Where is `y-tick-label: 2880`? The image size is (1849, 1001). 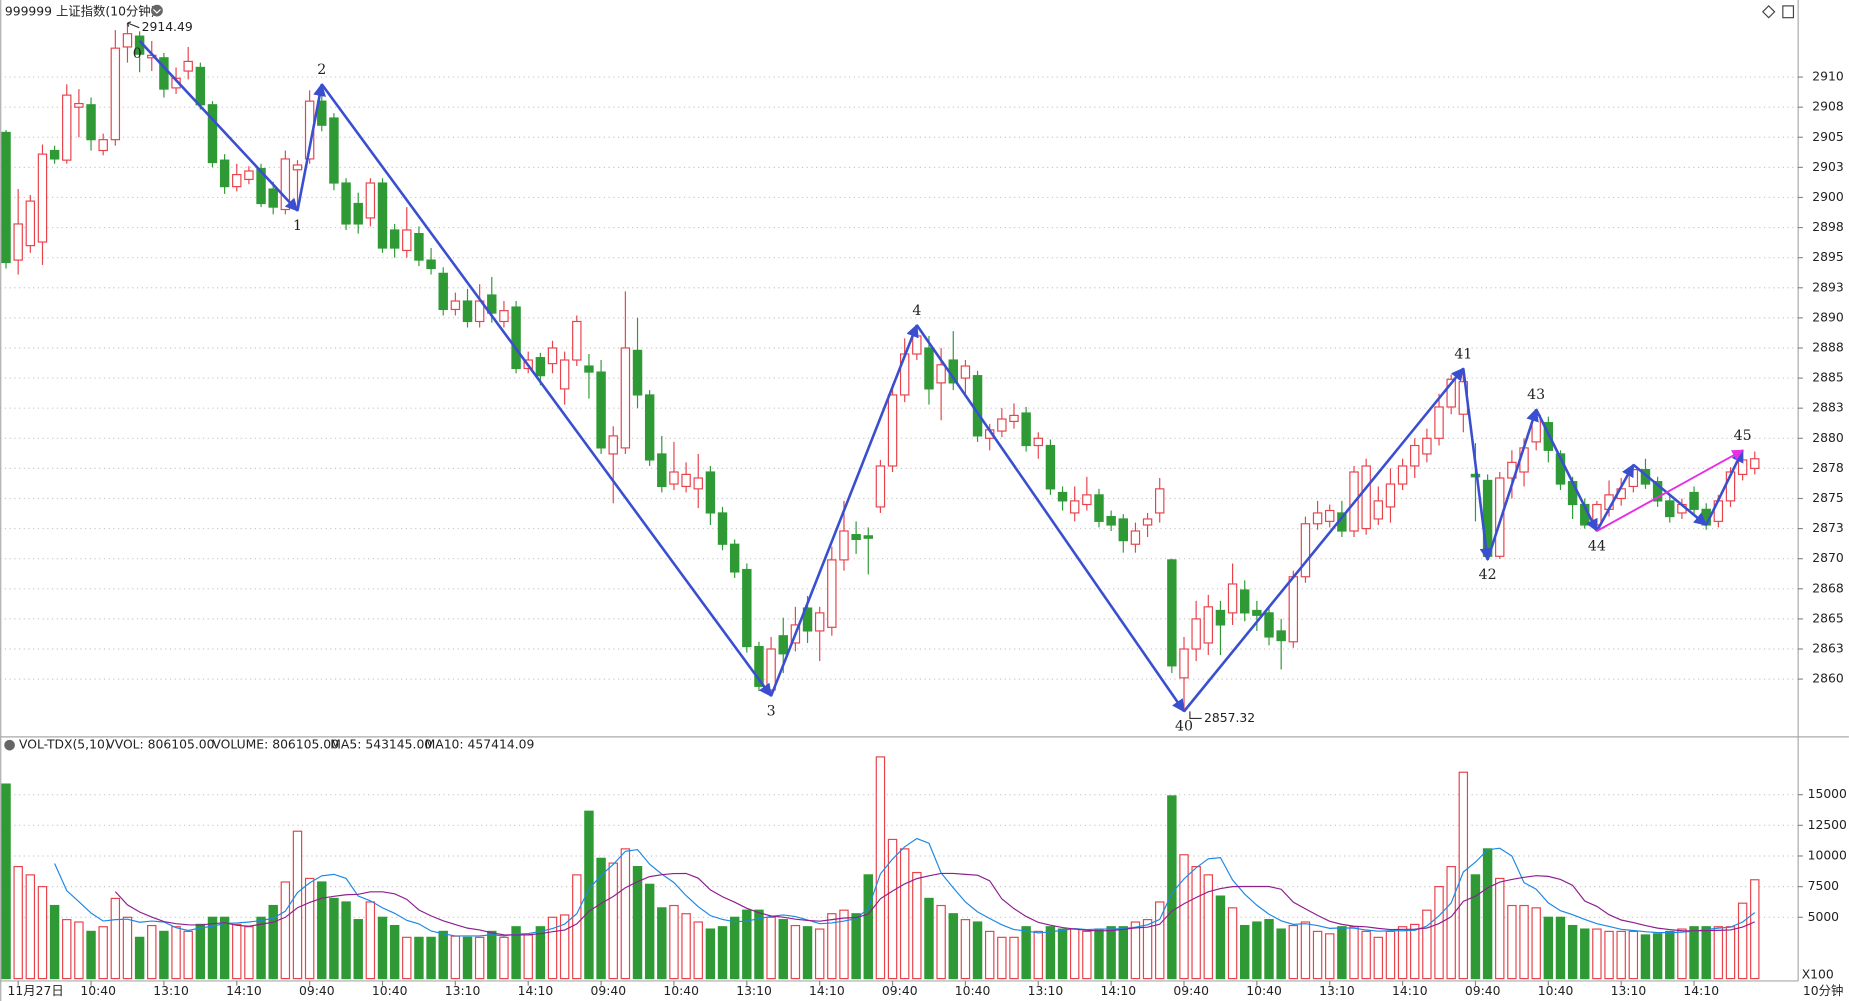
y-tick-label: 2880 is located at coordinates (1828, 438).